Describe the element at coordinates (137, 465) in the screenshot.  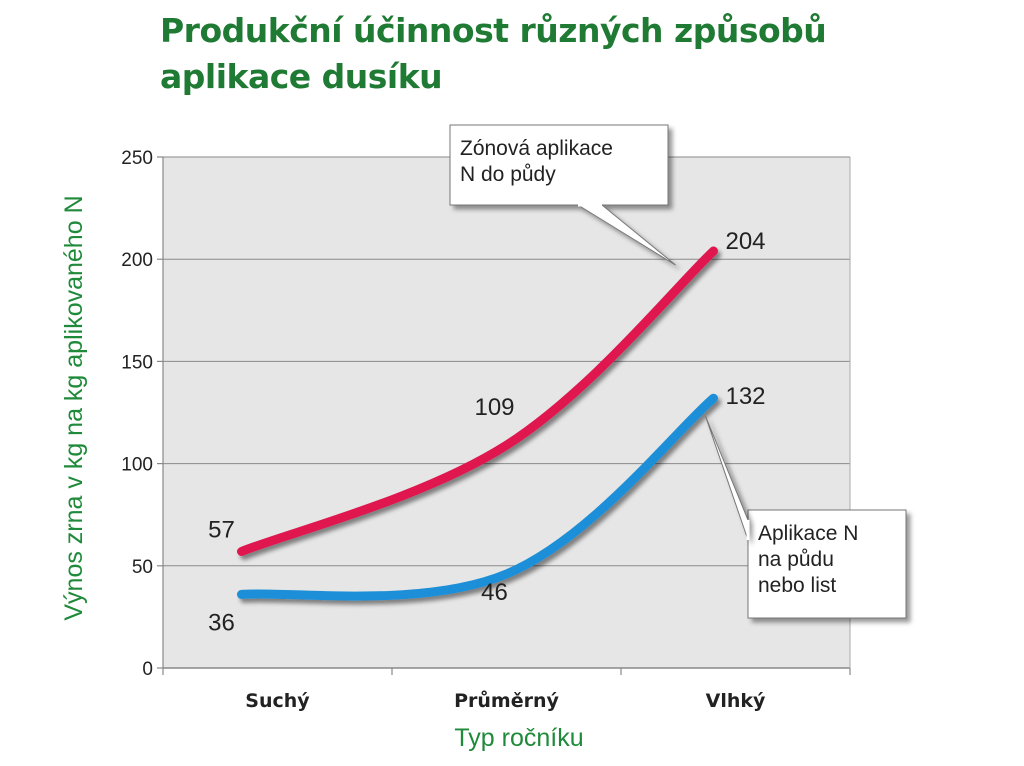
I see `y-tick-label: 100` at that location.